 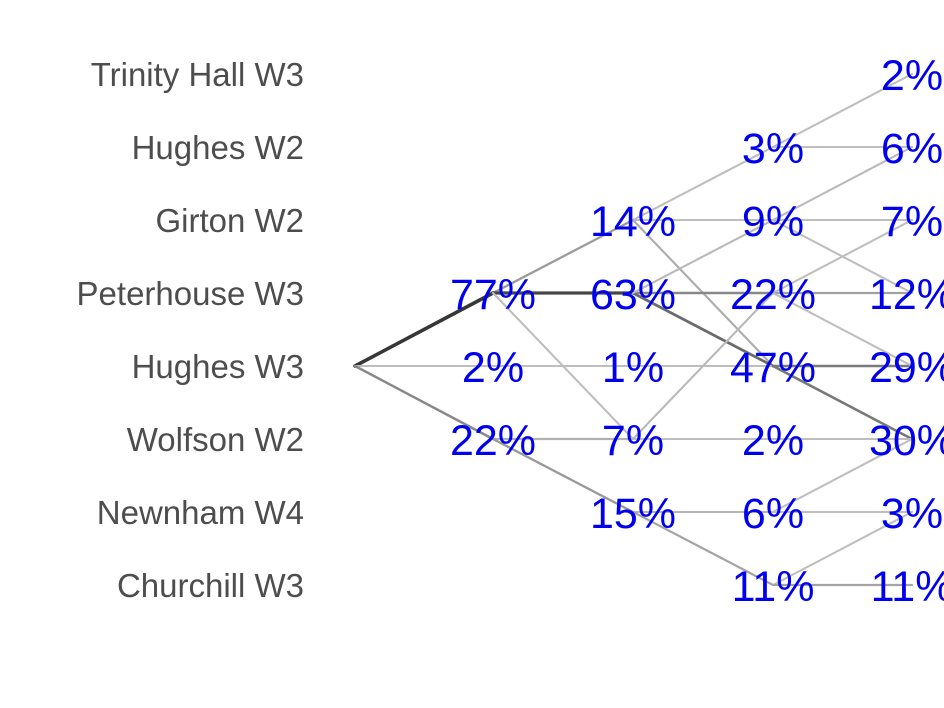 I want to click on probability-label: 63%, so click(x=633, y=295).